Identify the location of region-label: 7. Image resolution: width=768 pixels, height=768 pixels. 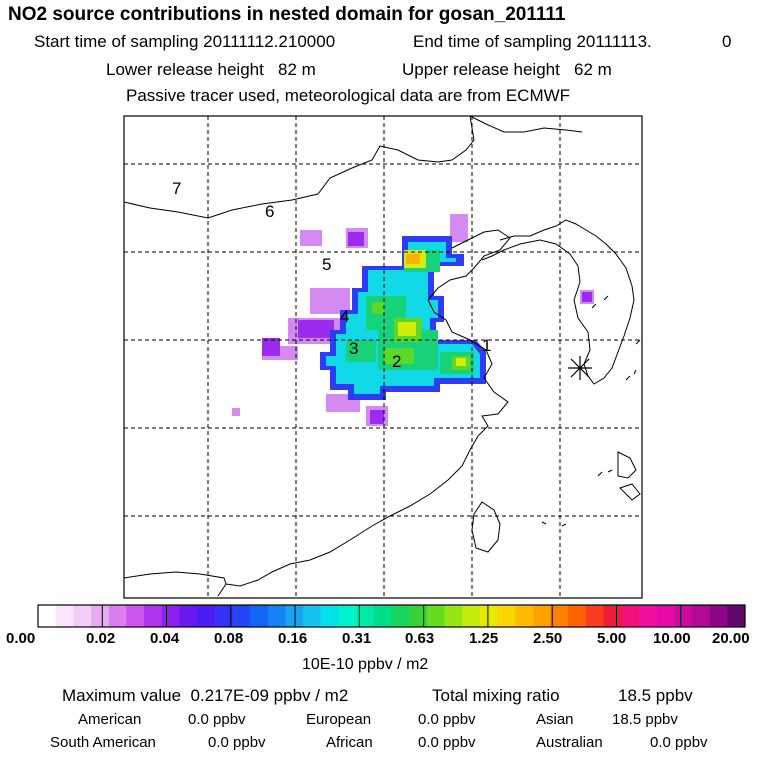
(176, 188).